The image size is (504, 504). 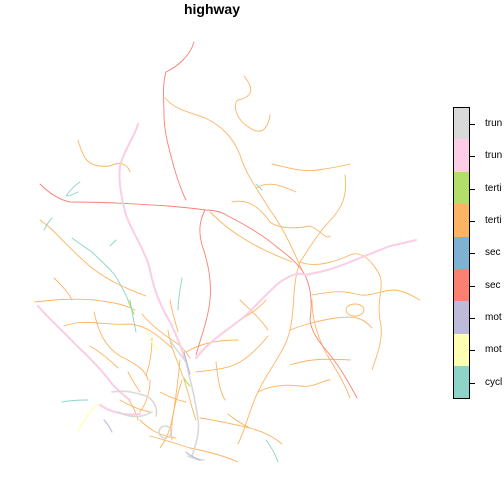 I want to click on motorway-roads, so click(x=152, y=406).